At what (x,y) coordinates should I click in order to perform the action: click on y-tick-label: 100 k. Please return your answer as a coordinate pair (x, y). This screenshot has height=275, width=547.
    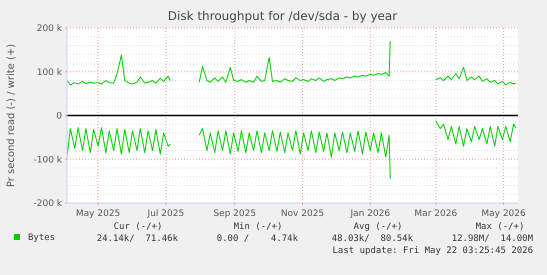
    Looking at the image, I should click on (49, 73).